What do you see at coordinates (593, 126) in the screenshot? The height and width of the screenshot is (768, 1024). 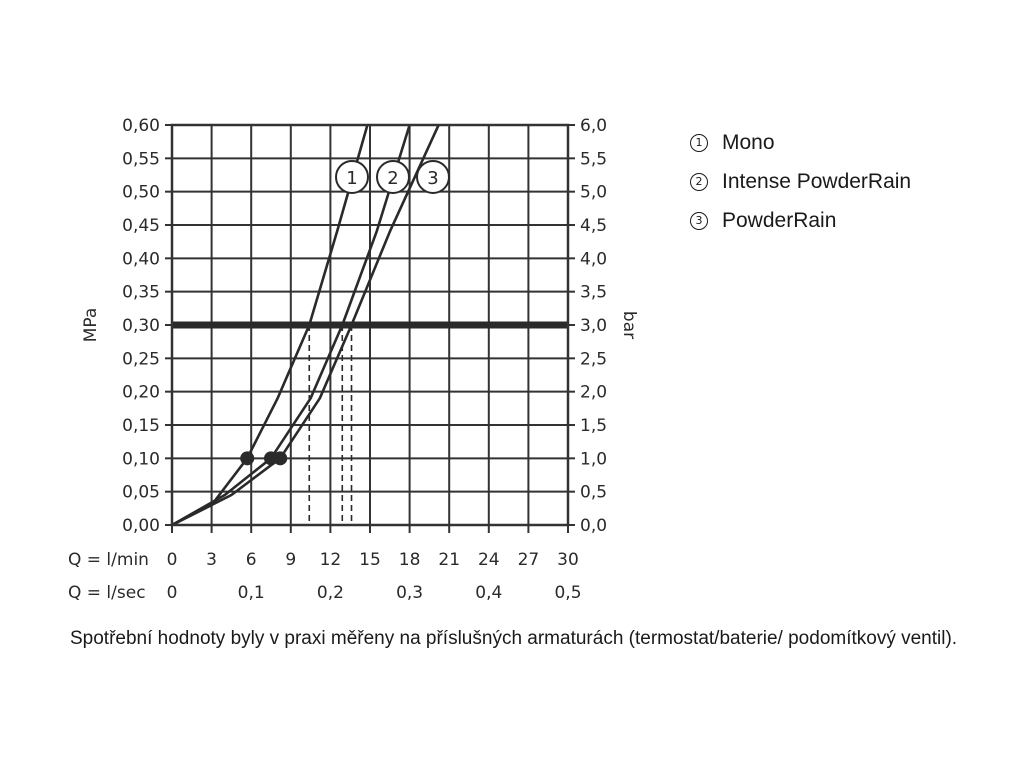 I see `y-tick-label-right: 6,0` at bounding box center [593, 126].